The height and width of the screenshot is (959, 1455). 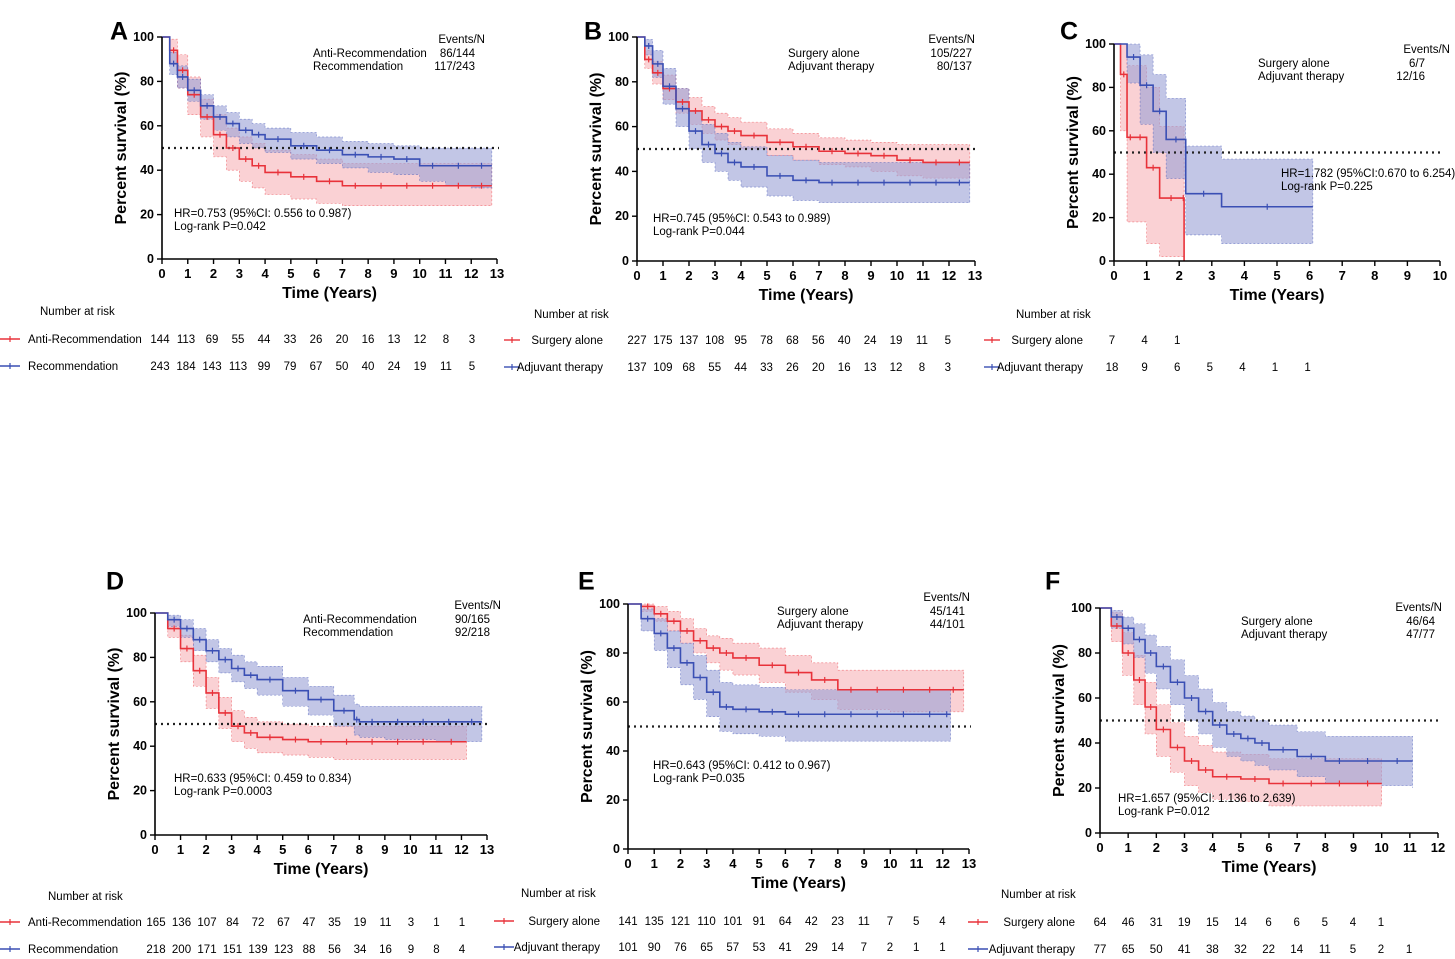 What do you see at coordinates (334, 923) in the screenshot?
I see `risk-value: 35` at bounding box center [334, 923].